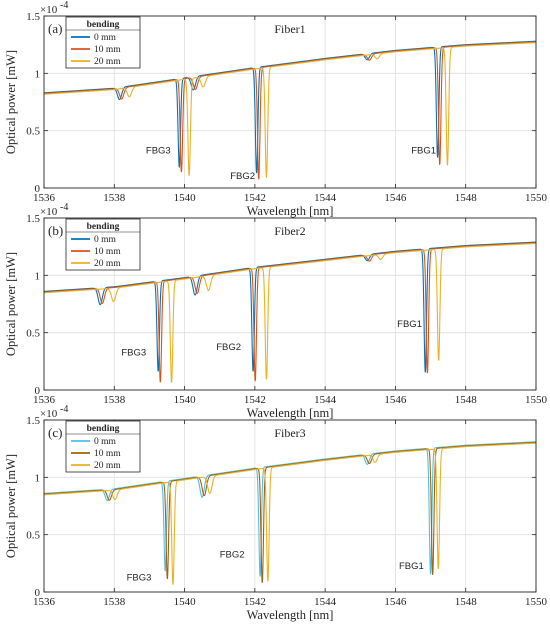 The image size is (550, 628). I want to click on chart-title: Fiber1, so click(289, 29).